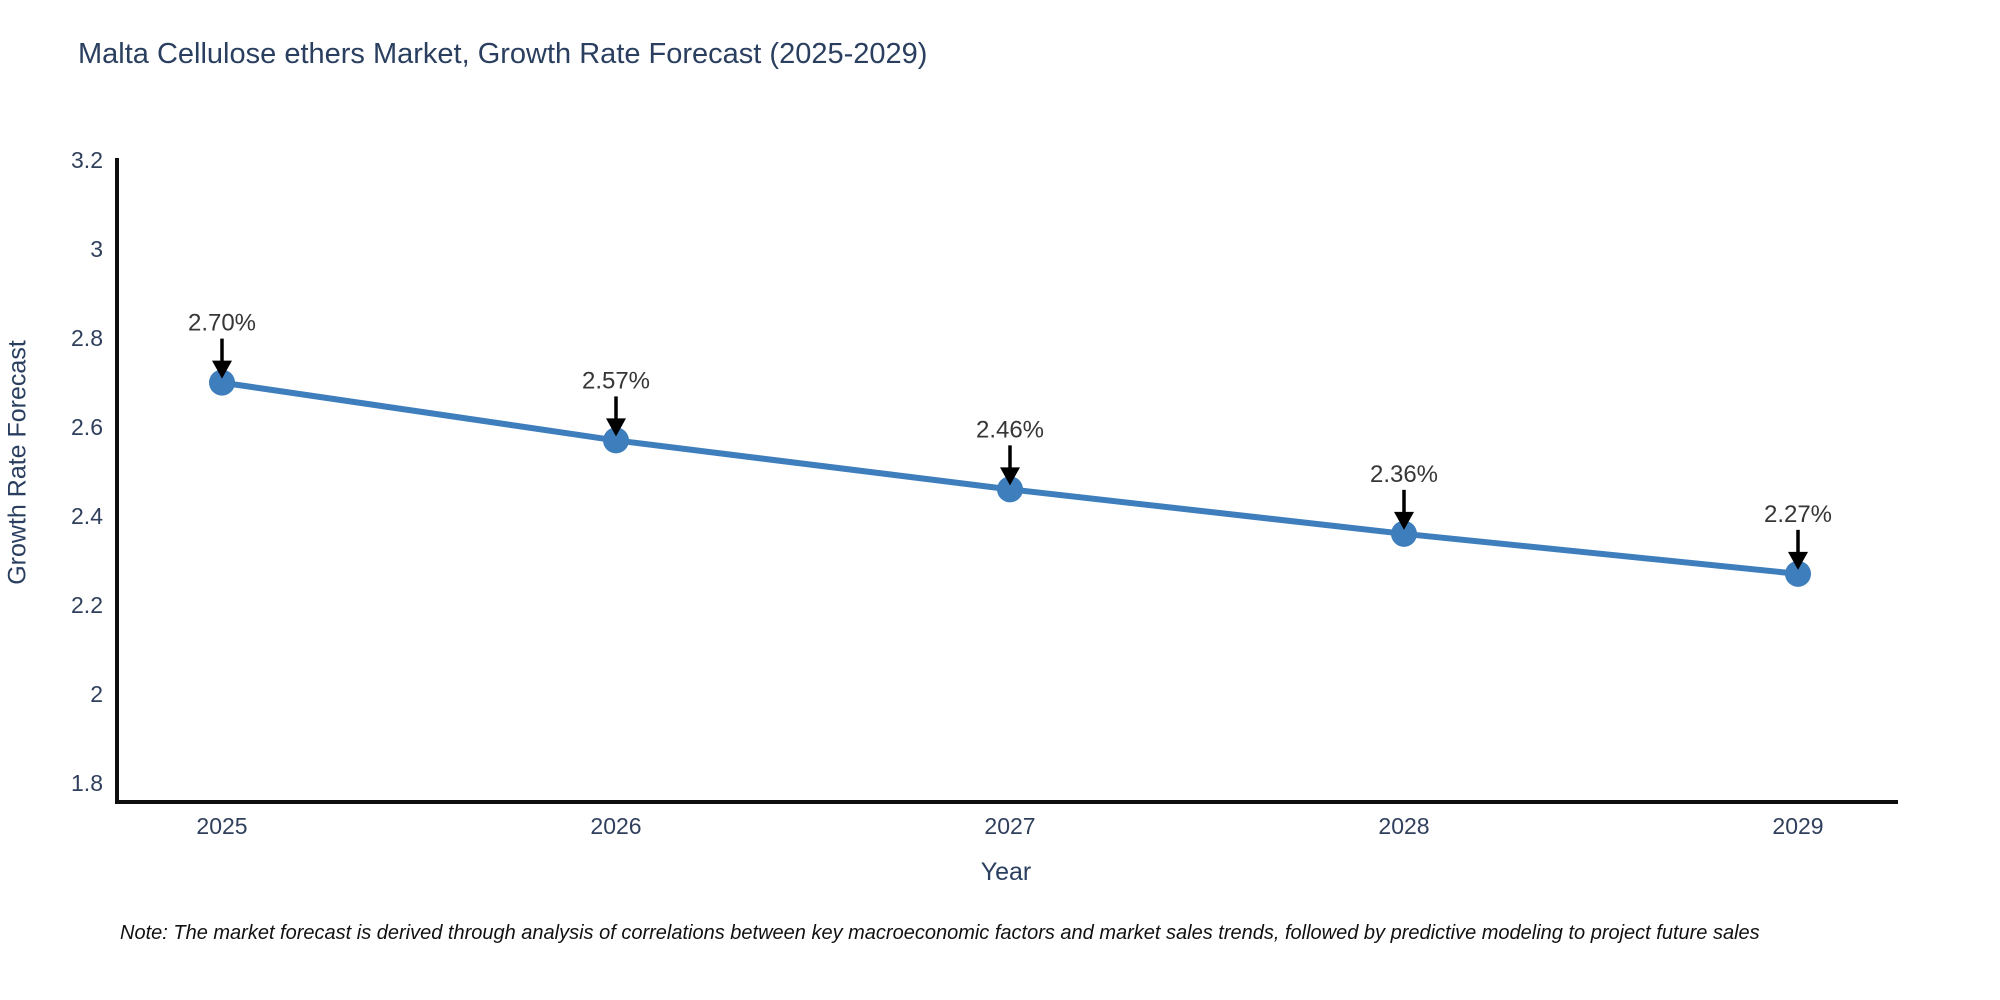 The width and height of the screenshot is (2000, 1000). I want to click on data-point-marker-2029, so click(1798, 573).